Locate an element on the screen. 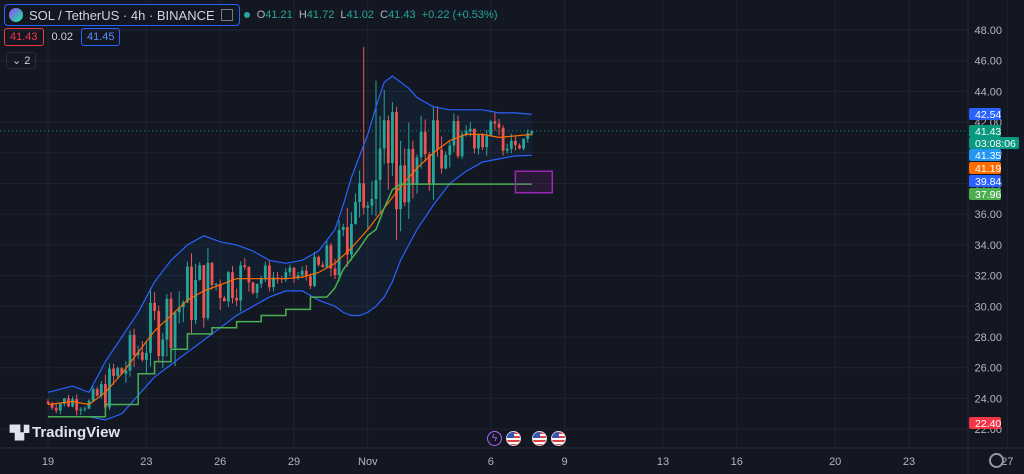 Image resolution: width=1024 pixels, height=474 pixels. event-bolt-icon: ϟ is located at coordinates (494, 438).